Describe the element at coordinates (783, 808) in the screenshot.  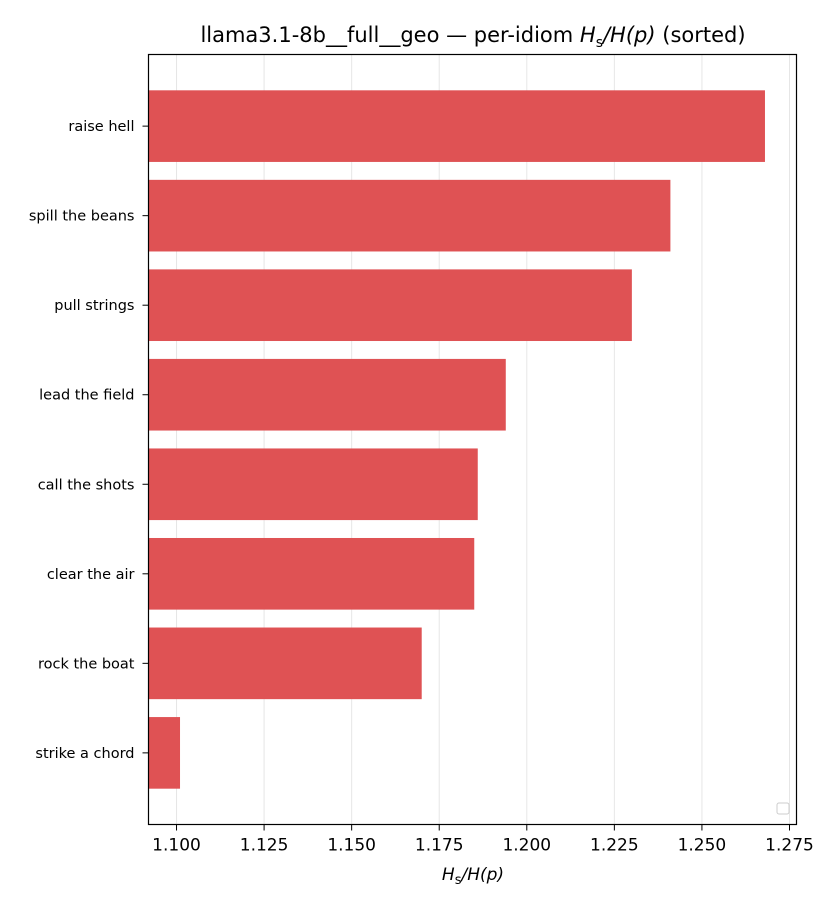
I see `legend-box` at that location.